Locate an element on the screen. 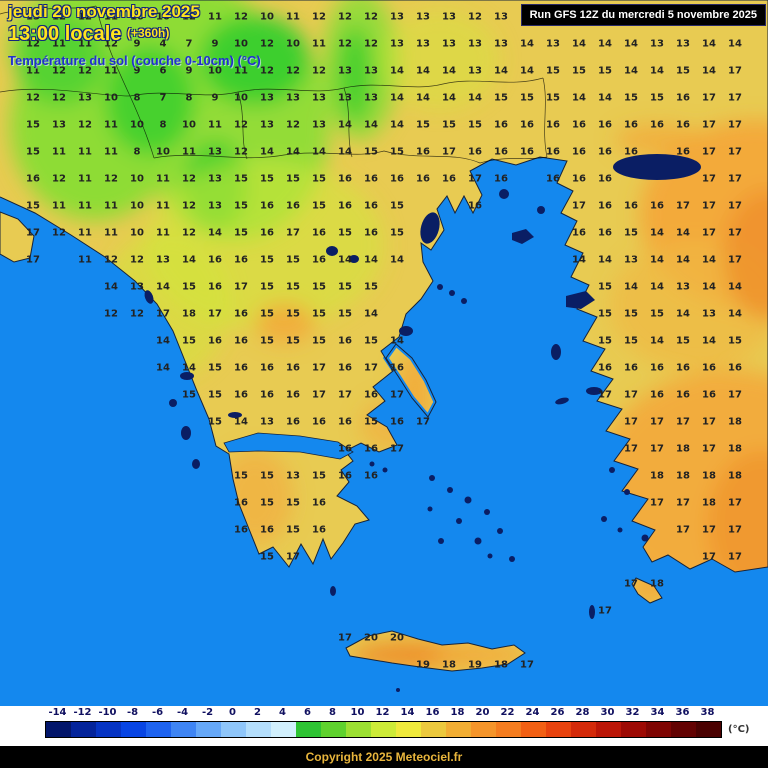 This screenshot has height=768, width=768. corfu-island is located at coordinates (149, 297).